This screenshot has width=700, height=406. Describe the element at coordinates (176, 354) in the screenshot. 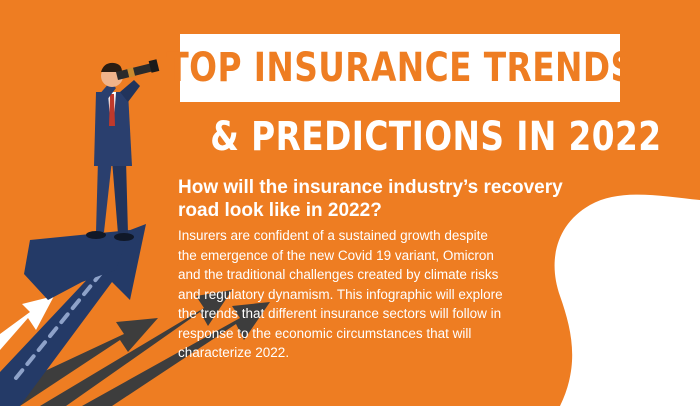

I see `gray-arrow-front` at that location.